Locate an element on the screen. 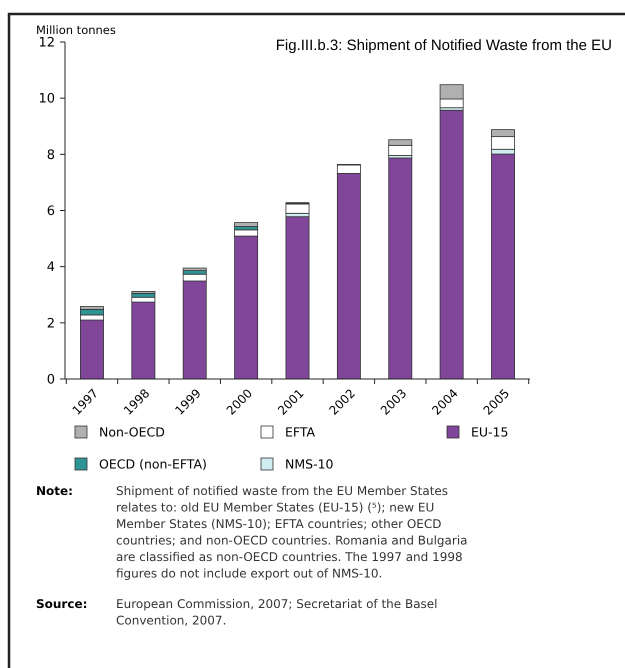  text: Note: Shipment of notified waste from the EU Member States relates to: old EU Member States (EU-15) (⁵); new EU Member States (NMS-10); EFTA countries; other OECD countries; and non-OECD countries. Romania and Bulgaria are classified as non-OECD countries. The 1997 and 1998 figures do not include export out of NMS-10. is located at coordinates (252, 532).